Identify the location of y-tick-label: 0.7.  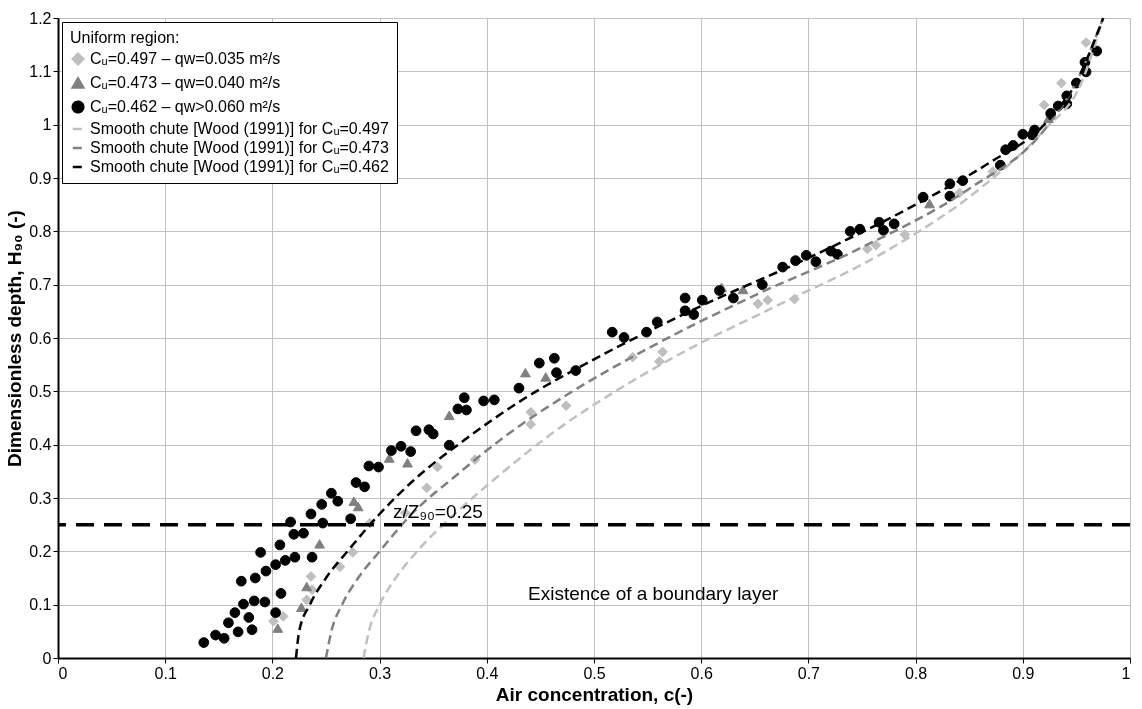
(40, 285).